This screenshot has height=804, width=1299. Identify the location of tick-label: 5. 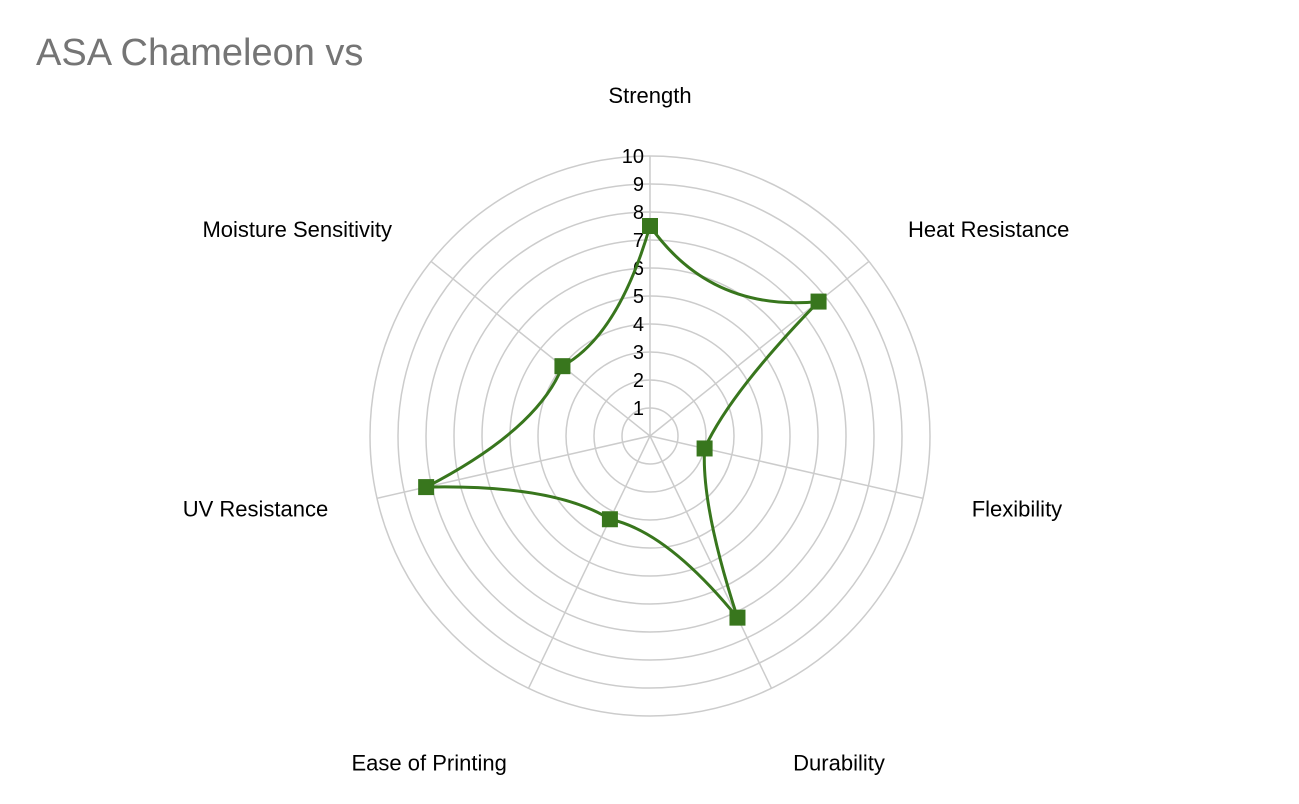
(638, 297).